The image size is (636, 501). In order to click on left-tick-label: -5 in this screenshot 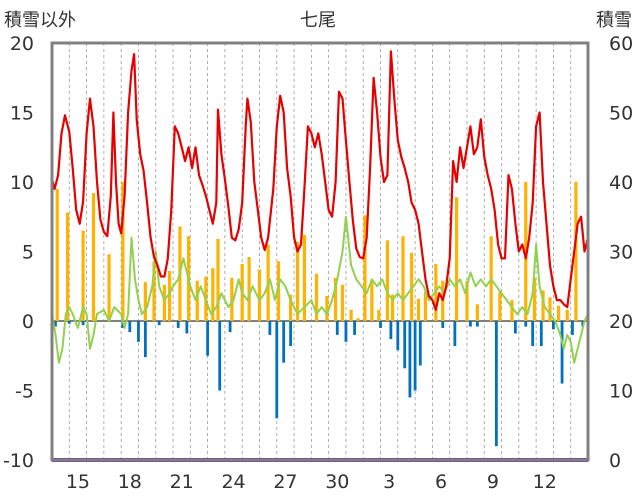, I will do `click(24, 392)`.